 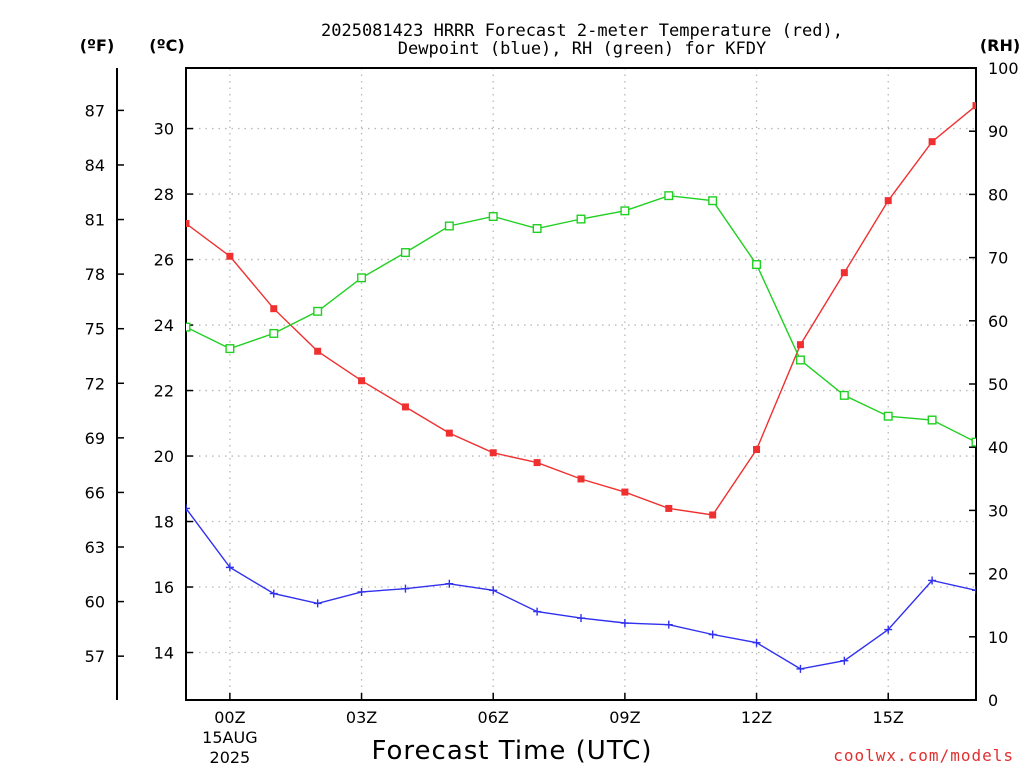 What do you see at coordinates (993, 700) in the screenshot?
I see `rh-tick-label: 0` at bounding box center [993, 700].